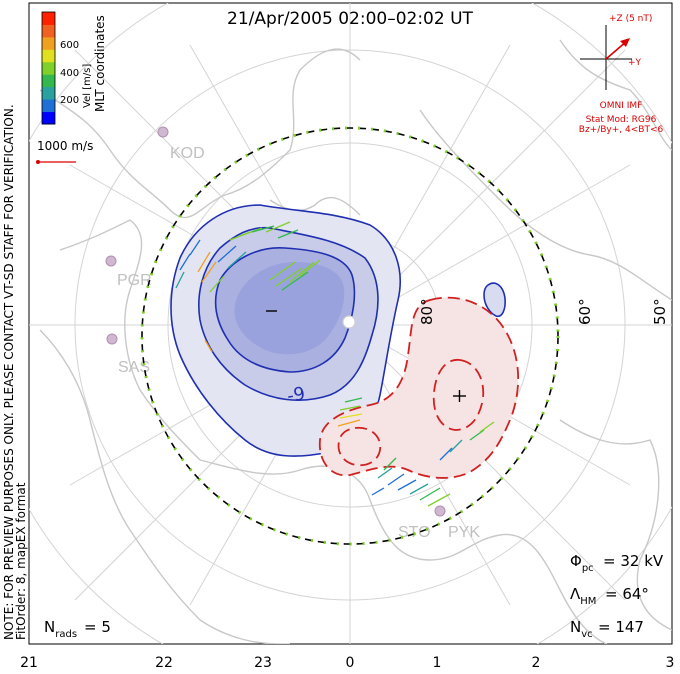 The width and height of the screenshot is (680, 674). I want to click on radar-label-sas: SAS, so click(134, 367).